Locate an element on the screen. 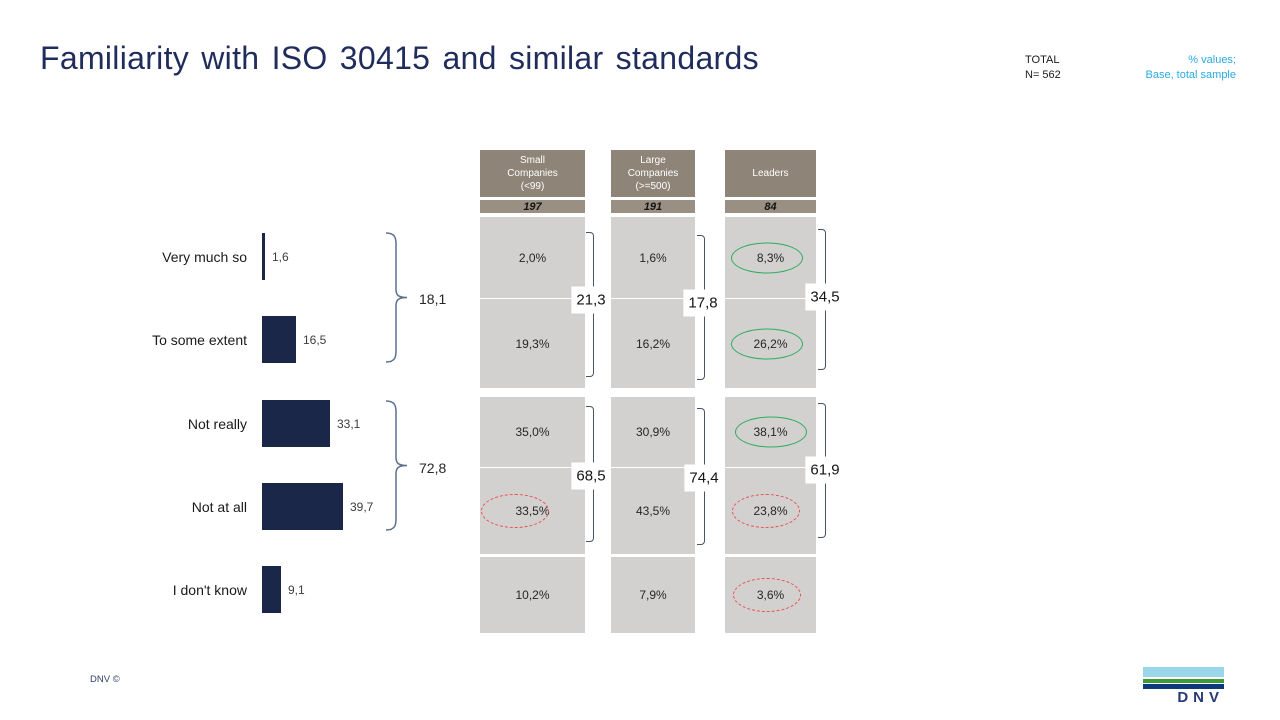 The width and height of the screenshot is (1280, 720). table-cell: 43,5% is located at coordinates (653, 511).